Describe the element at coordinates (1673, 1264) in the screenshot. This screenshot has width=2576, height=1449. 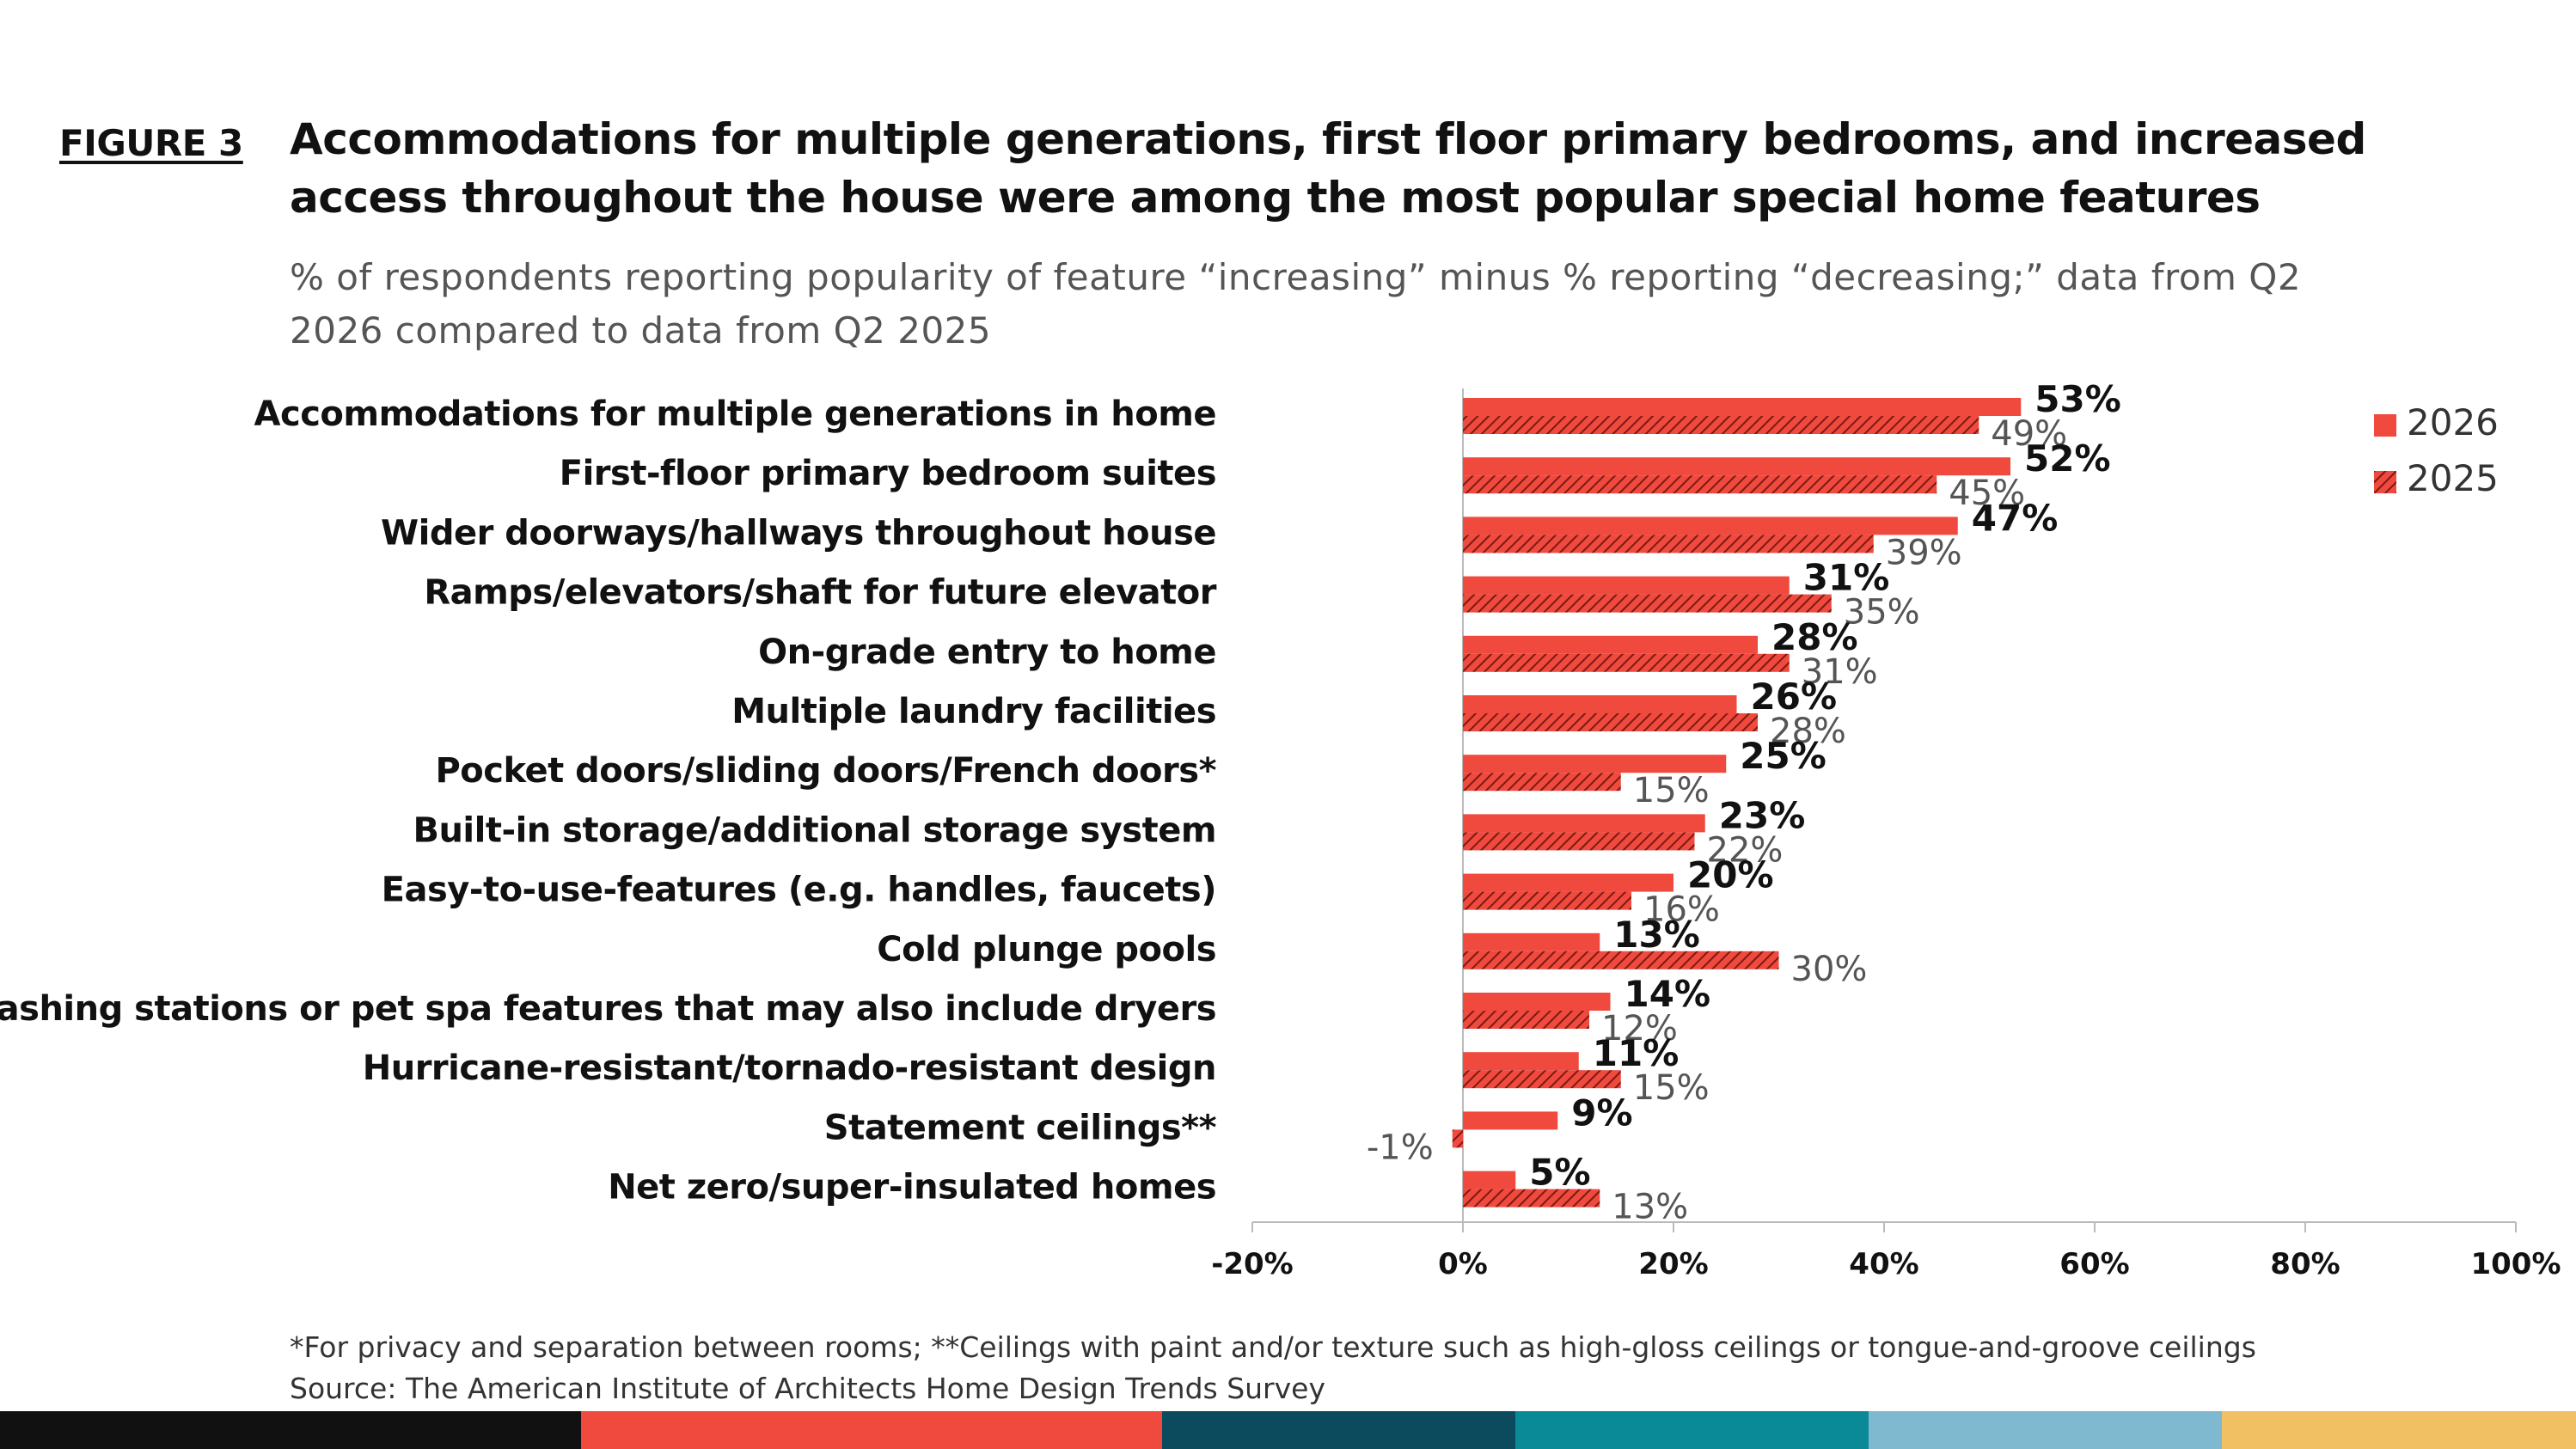
I see `x-tick-label: 20%` at that location.